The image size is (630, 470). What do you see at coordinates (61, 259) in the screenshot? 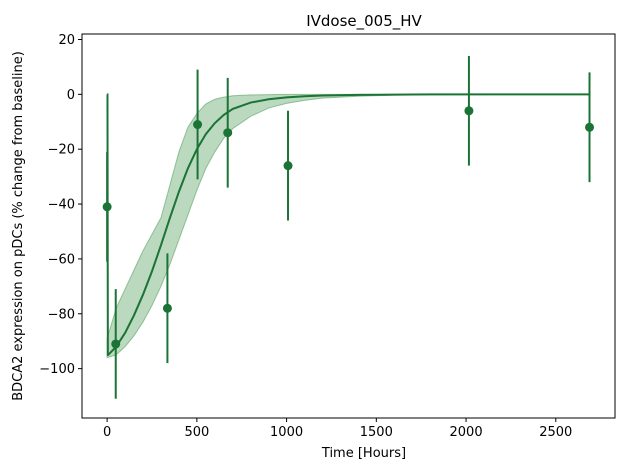
I see `y-tick-label: −60` at bounding box center [61, 259].